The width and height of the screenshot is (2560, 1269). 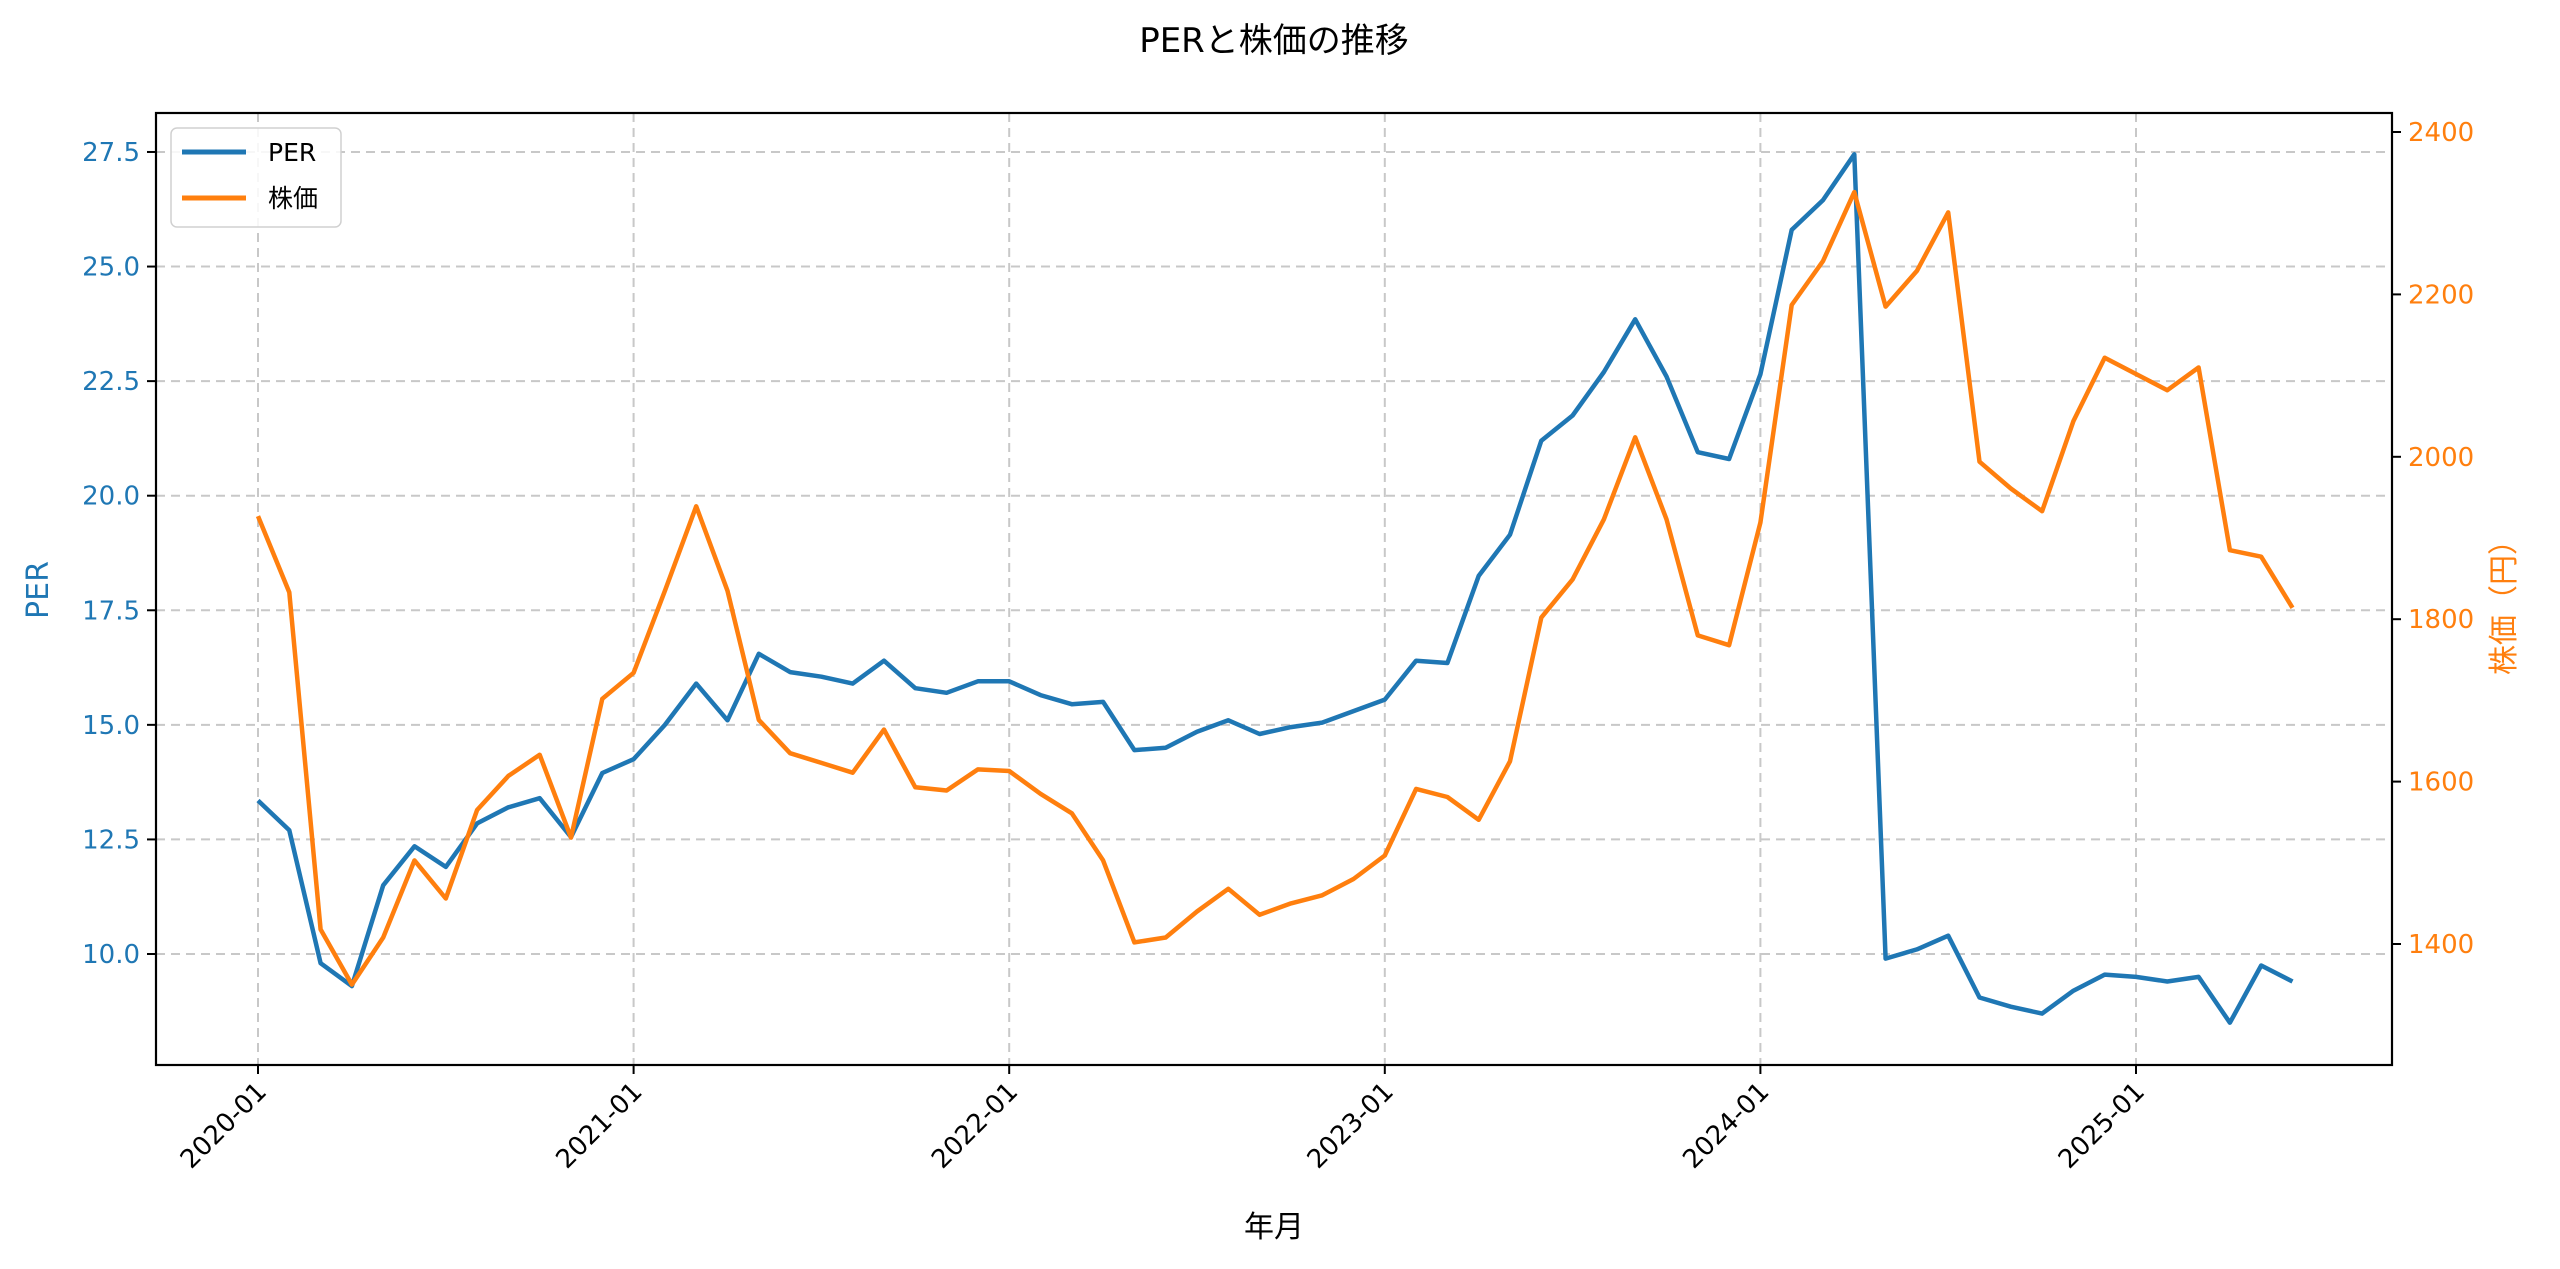 I want to click on right-tick-label: 2000, so click(x=2441, y=458).